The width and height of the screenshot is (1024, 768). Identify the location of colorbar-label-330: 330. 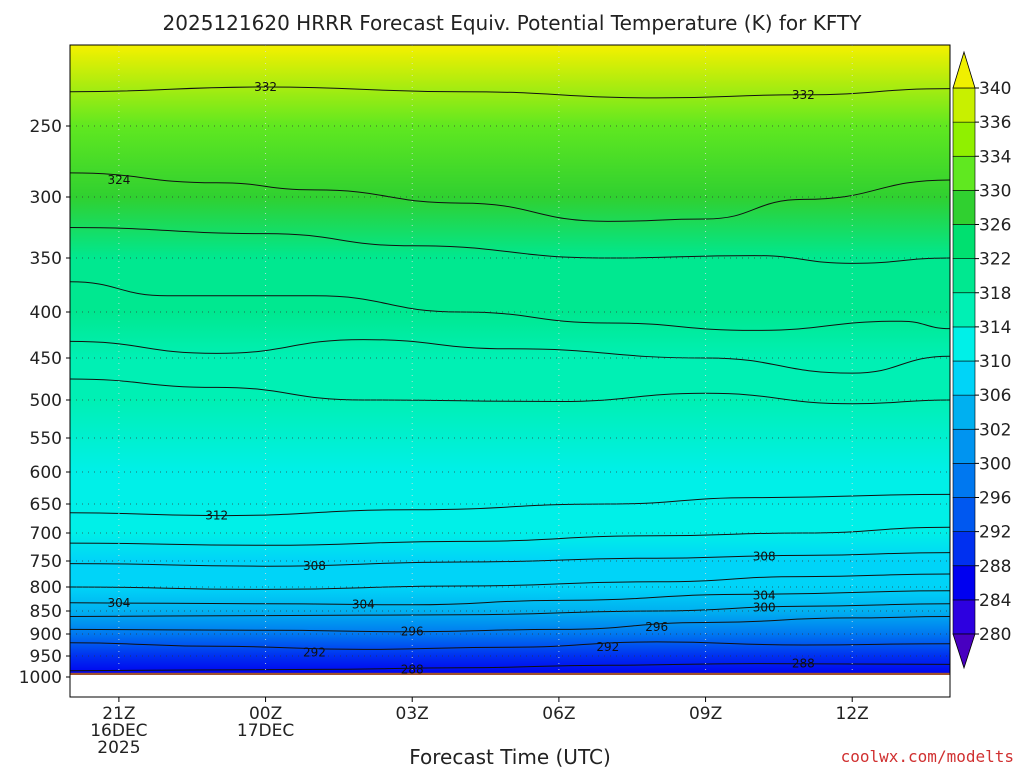
(995, 191).